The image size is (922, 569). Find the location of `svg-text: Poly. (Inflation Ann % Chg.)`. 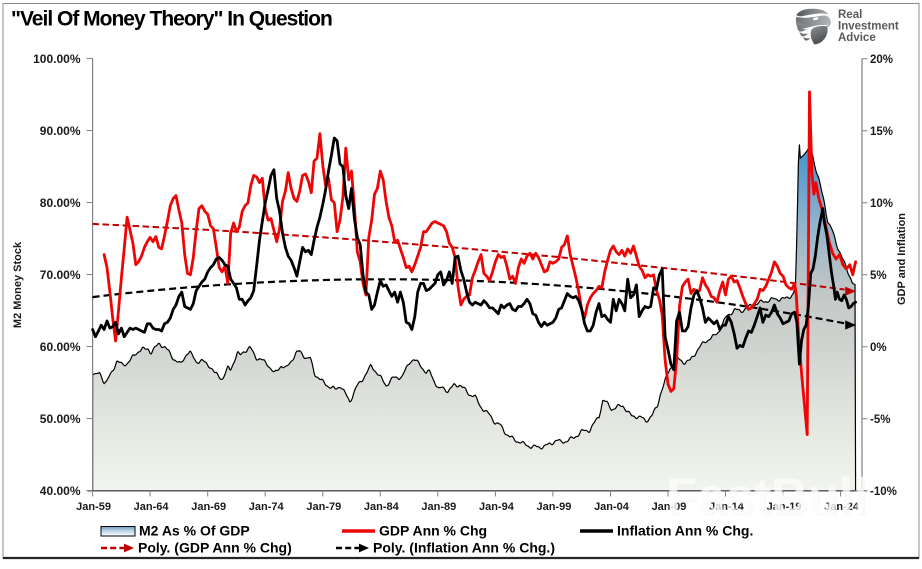

svg-text: Poly. (Inflation Ann % Chg.) is located at coordinates (464, 548).